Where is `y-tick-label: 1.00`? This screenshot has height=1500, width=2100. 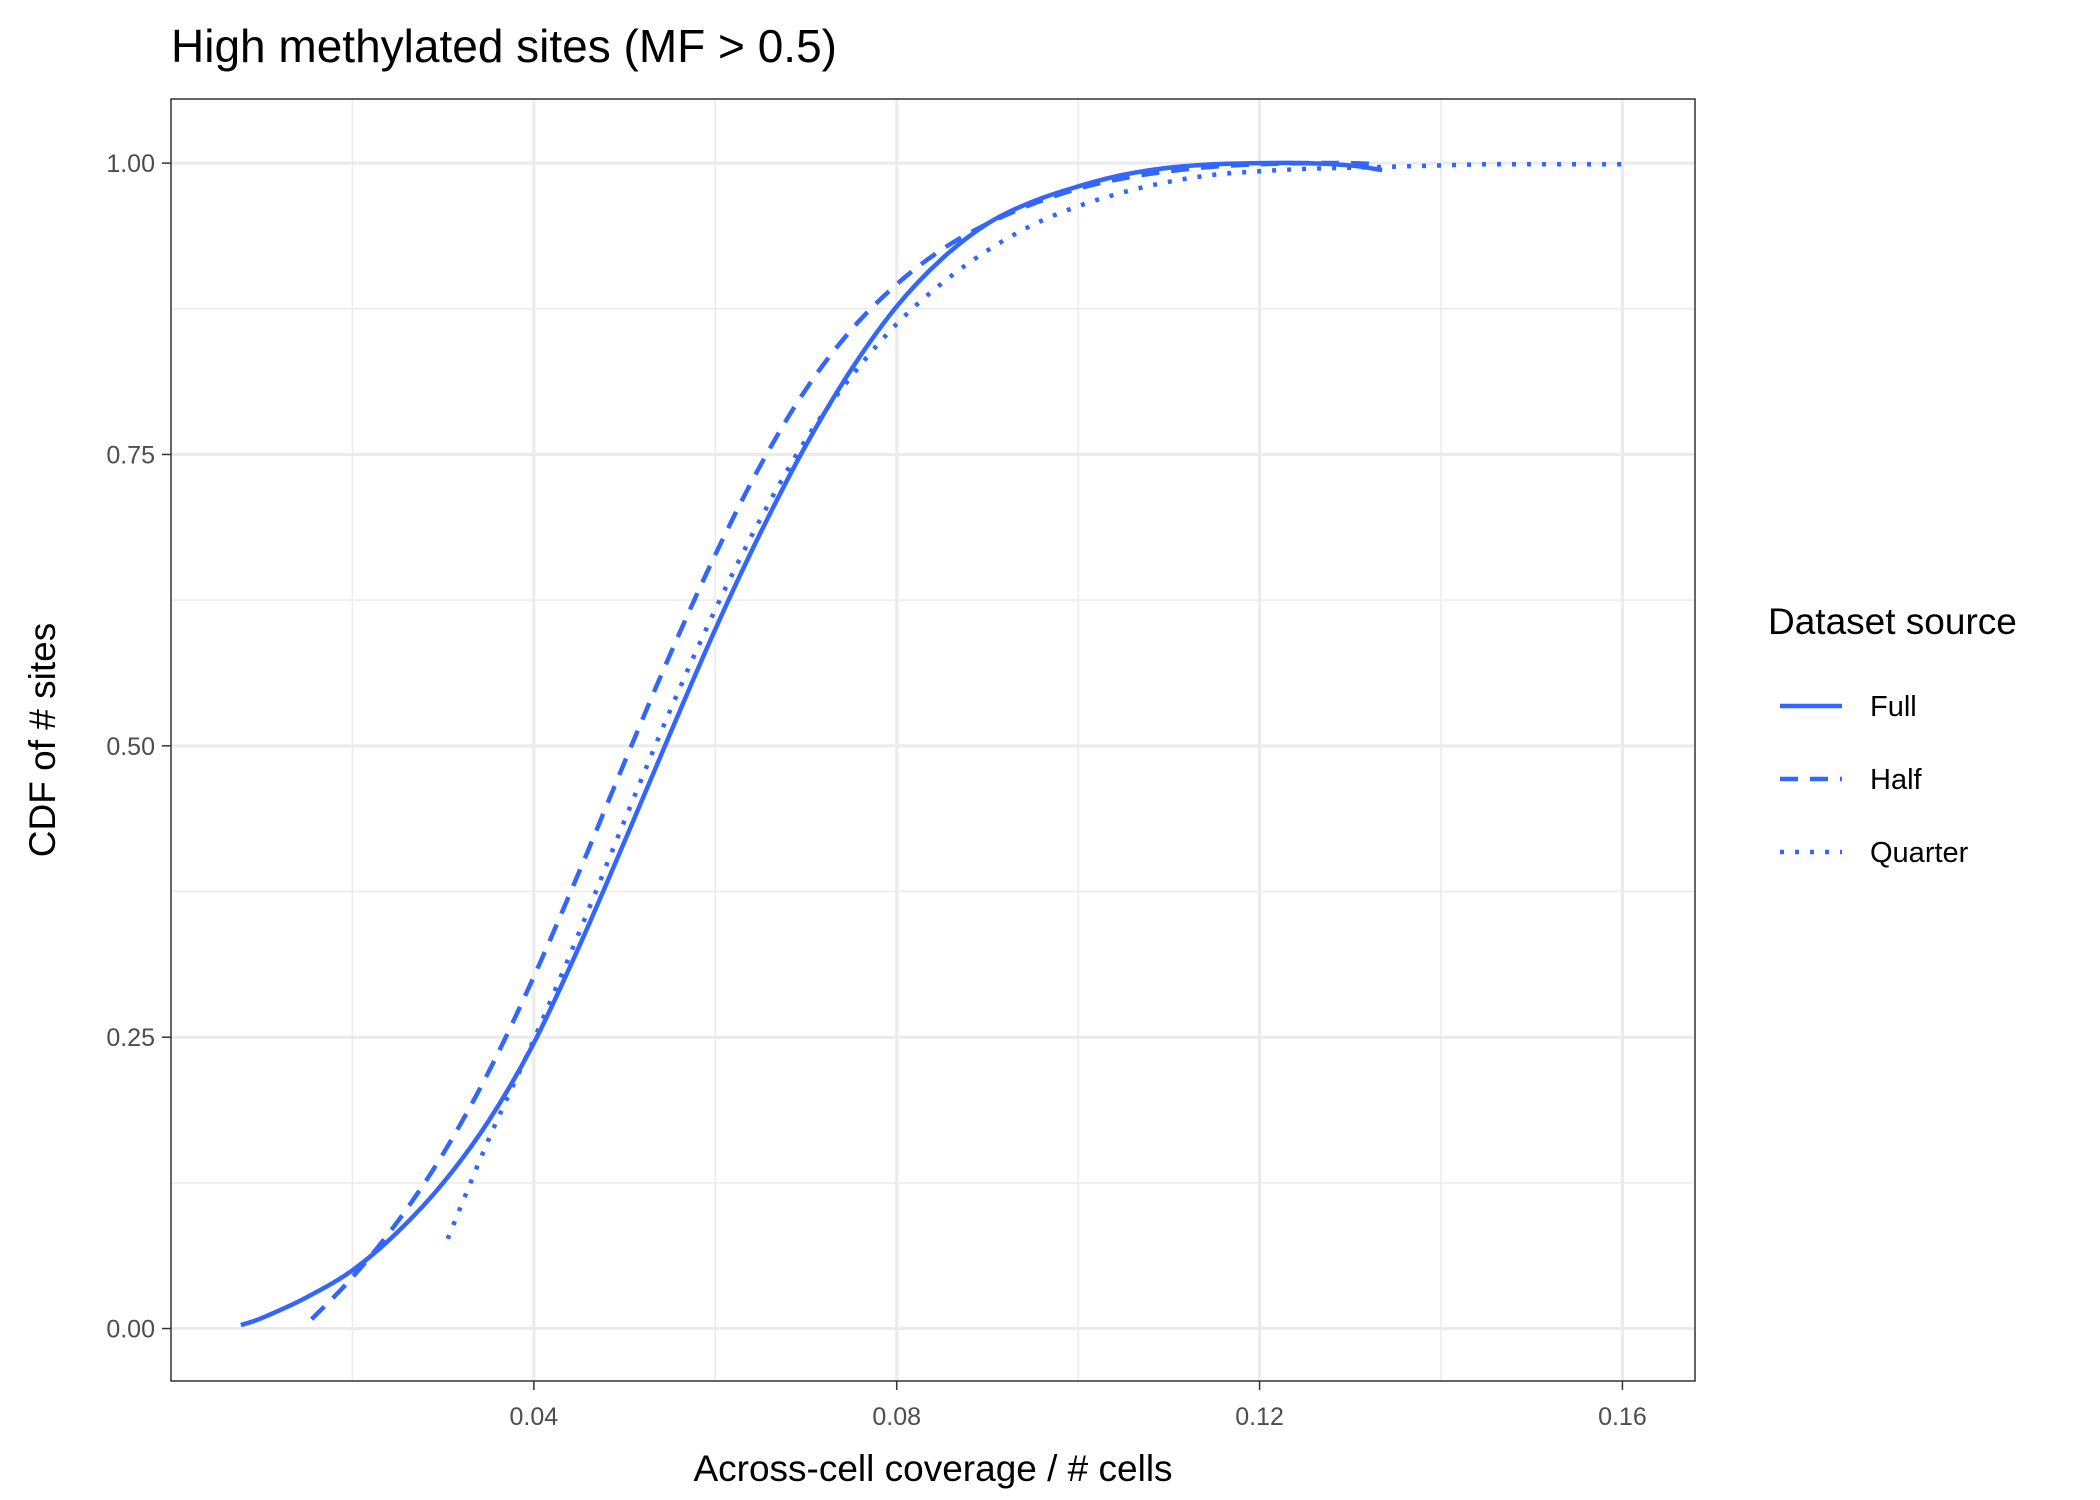
y-tick-label: 1.00 is located at coordinates (130, 164).